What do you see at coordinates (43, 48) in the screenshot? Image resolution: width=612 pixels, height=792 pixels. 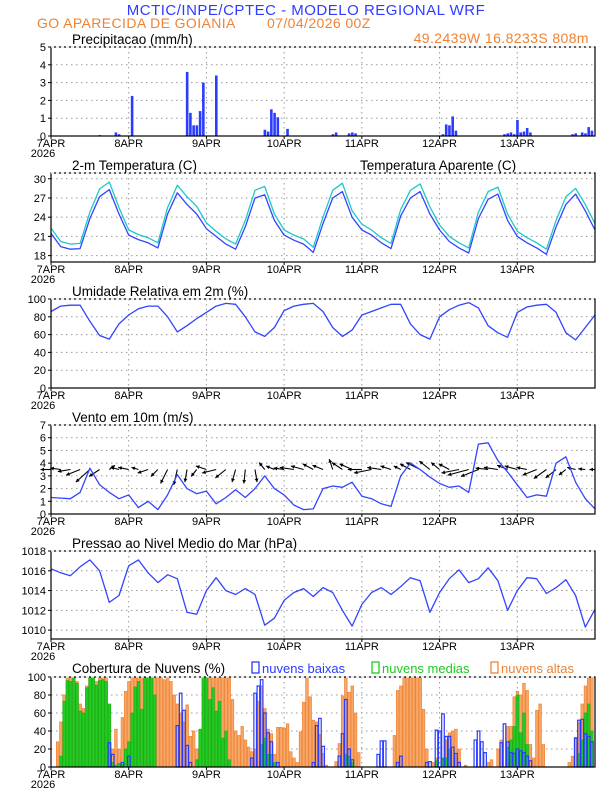 I see `y-tick-label: 5` at bounding box center [43, 48].